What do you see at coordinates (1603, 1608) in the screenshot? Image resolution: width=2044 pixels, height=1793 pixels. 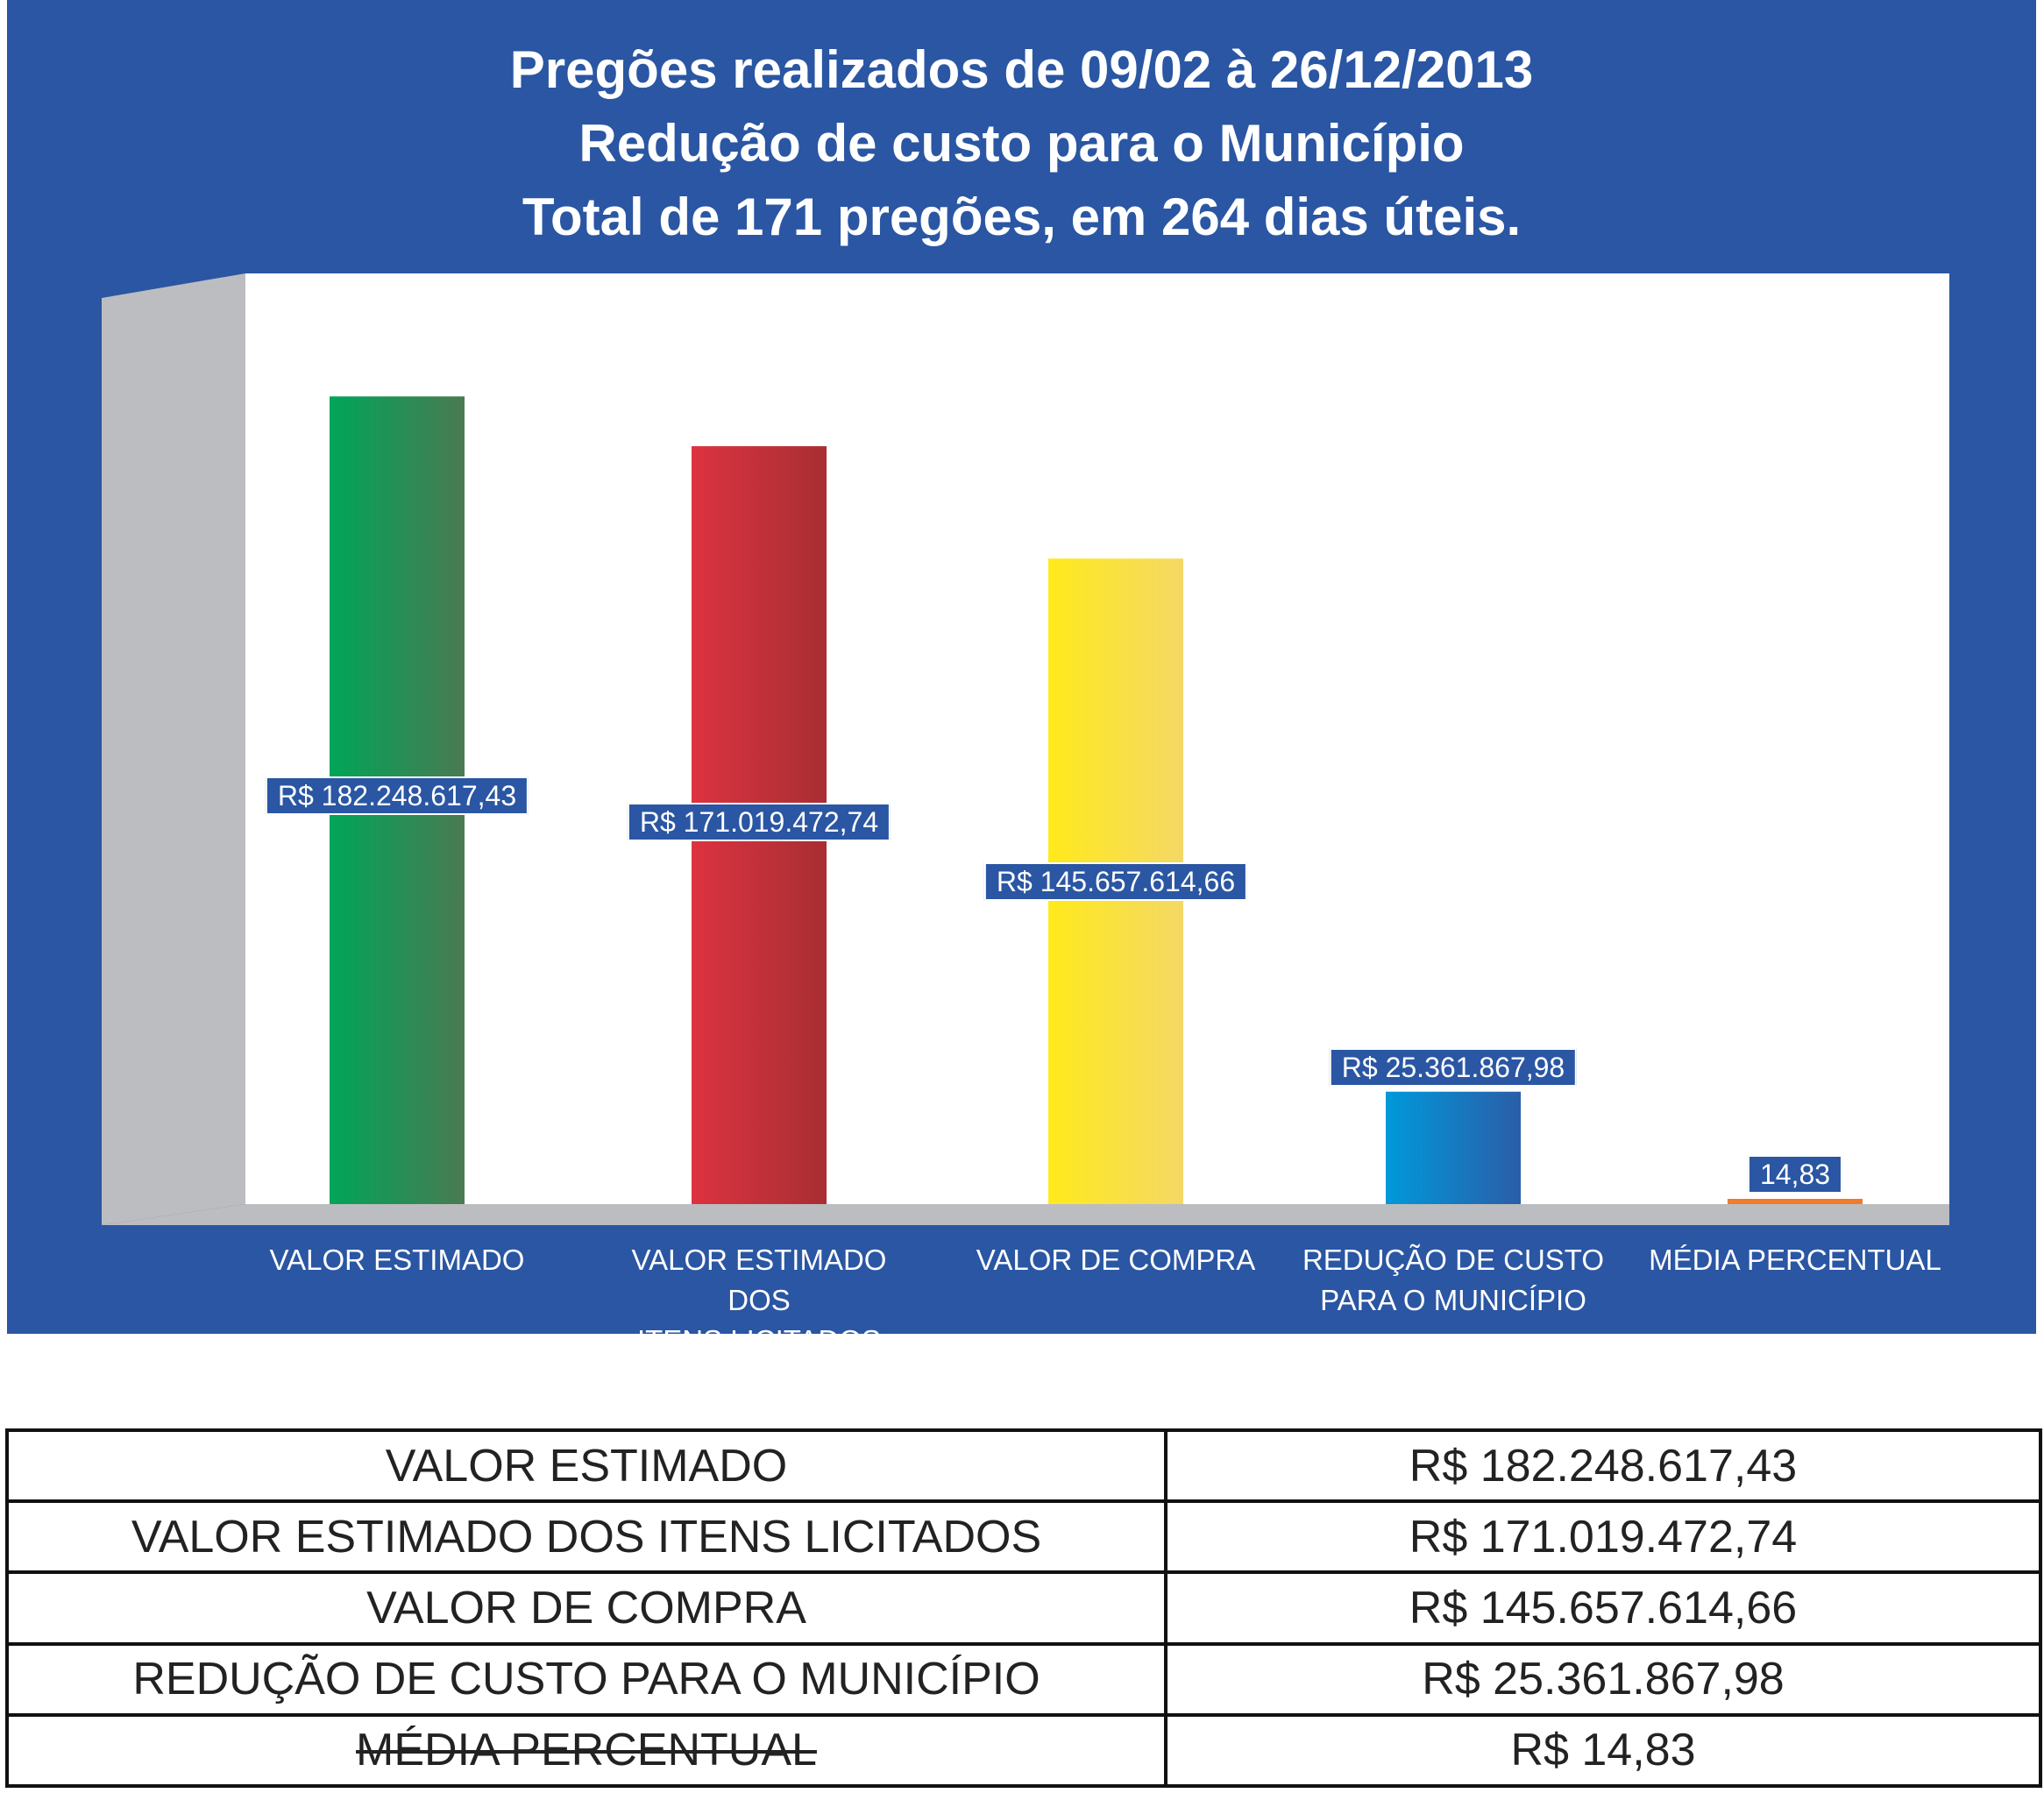 I see `table-row-value: R$ 145.657.614,66` at bounding box center [1603, 1608].